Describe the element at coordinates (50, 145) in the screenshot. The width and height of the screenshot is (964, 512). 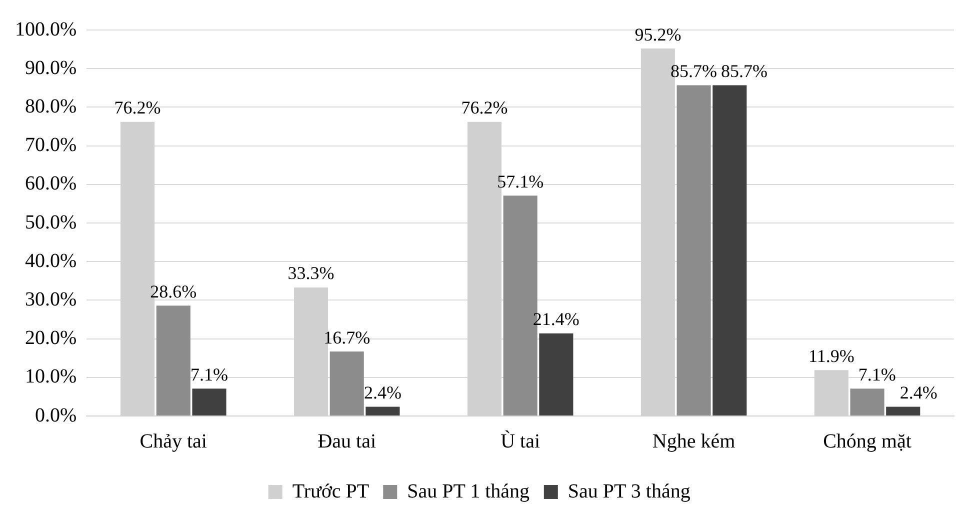
I see `y-tick-label: 70.0%` at that location.